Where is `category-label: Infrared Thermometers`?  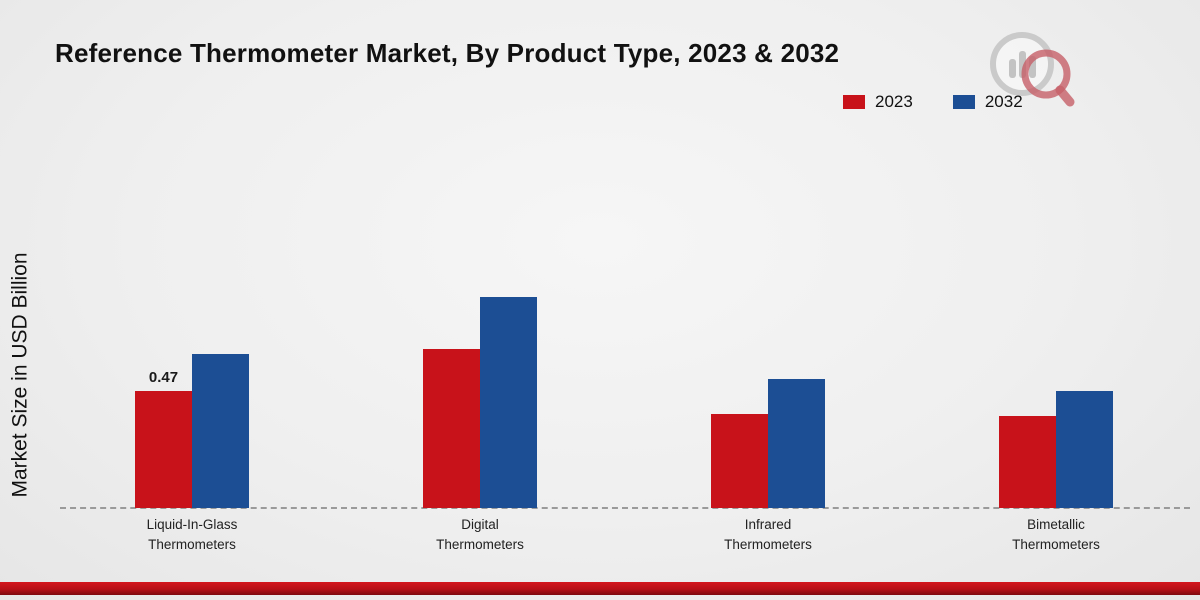 category-label: Infrared Thermometers is located at coordinates (768, 535).